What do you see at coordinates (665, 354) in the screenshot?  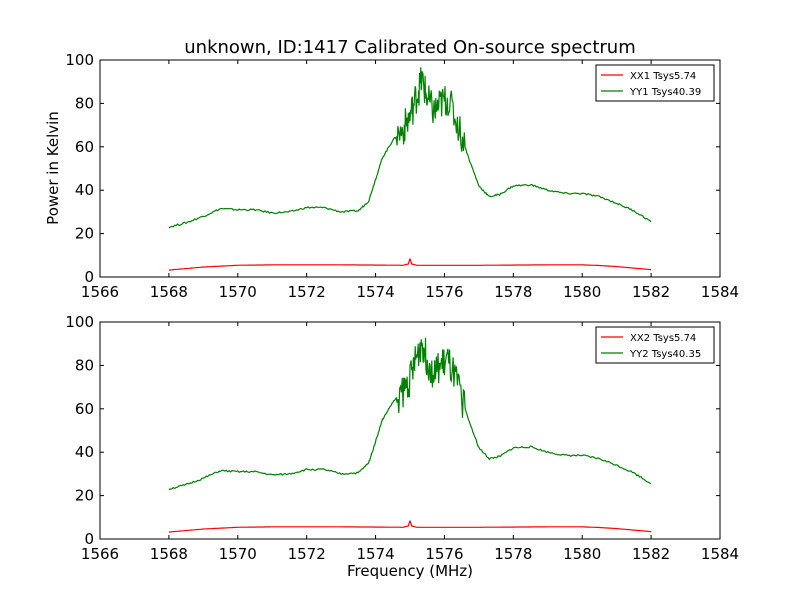 I see `legend-label: YY2 Tsys40.35` at bounding box center [665, 354].